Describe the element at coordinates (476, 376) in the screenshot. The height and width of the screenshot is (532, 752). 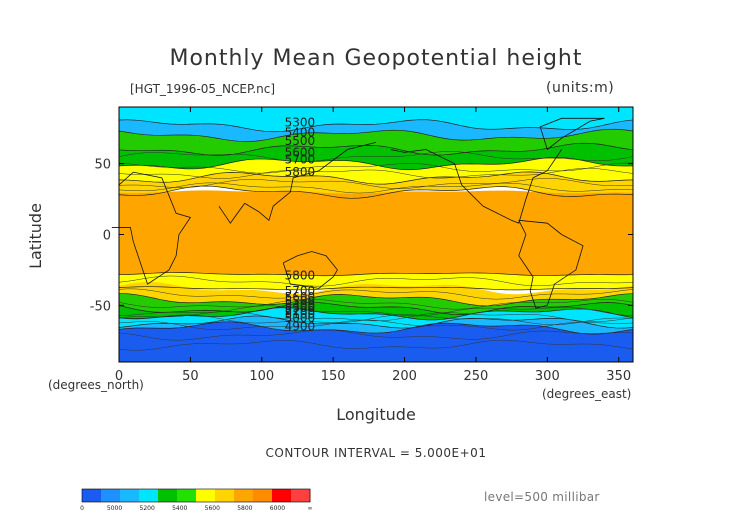
I see `x-tick-label: 250` at that location.